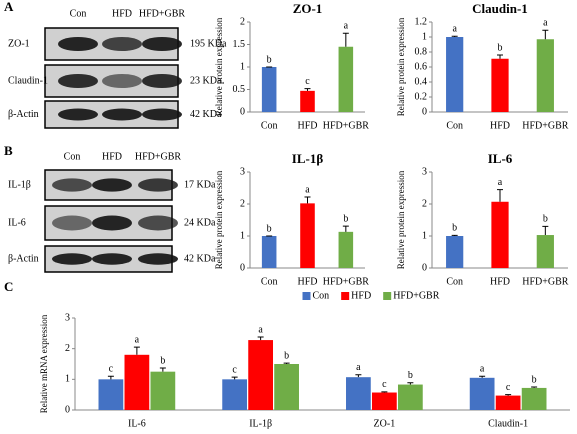  I want to click on y-tick-label: 1.5, so click(239, 44).